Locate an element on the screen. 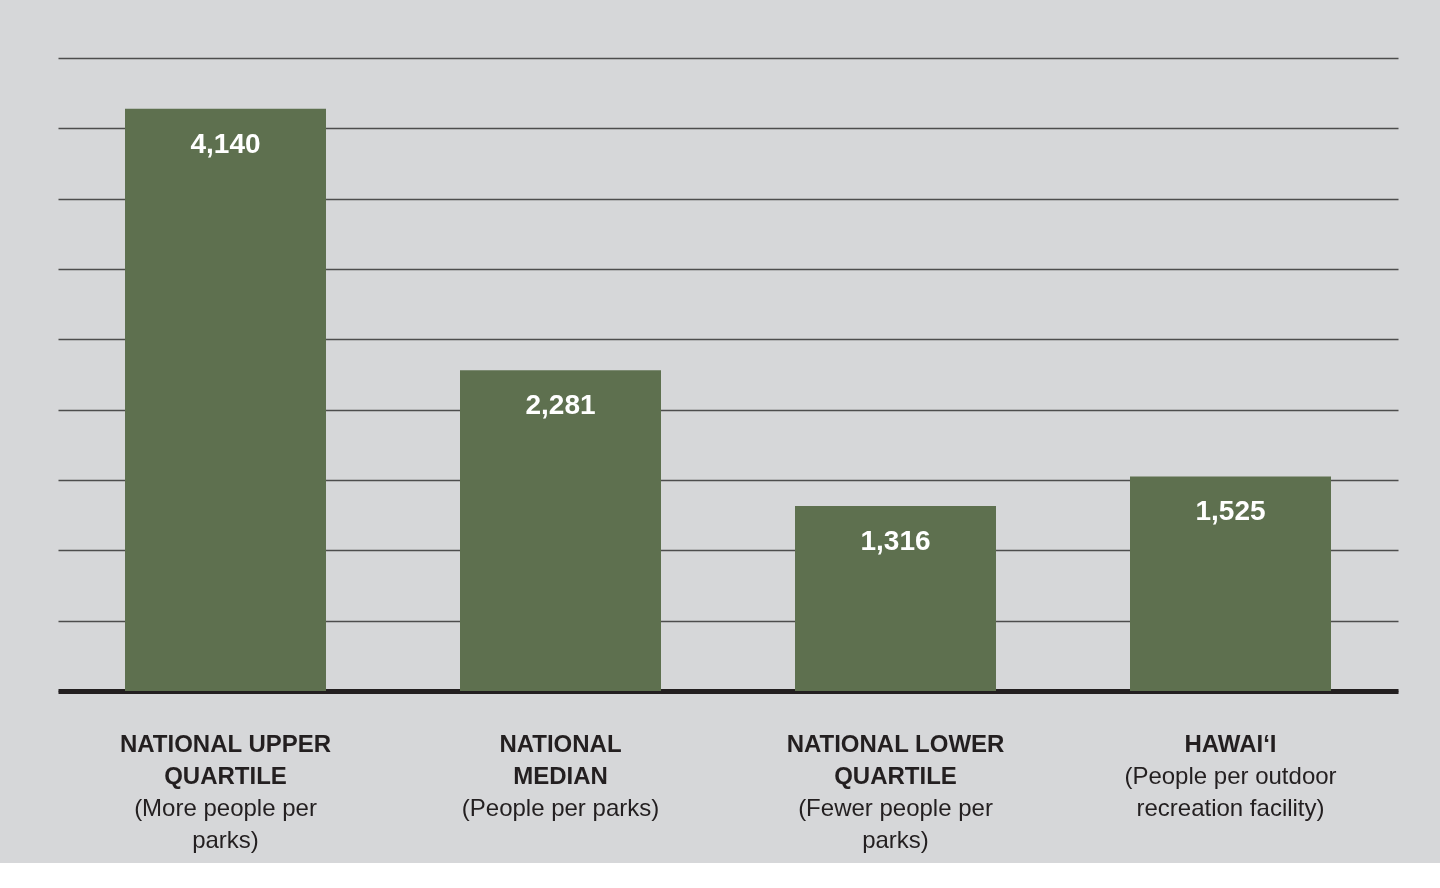 The height and width of the screenshot is (888, 1440). category-label: HAWAI‘I (People per outdoor recreation facility) is located at coordinates (1230, 775).